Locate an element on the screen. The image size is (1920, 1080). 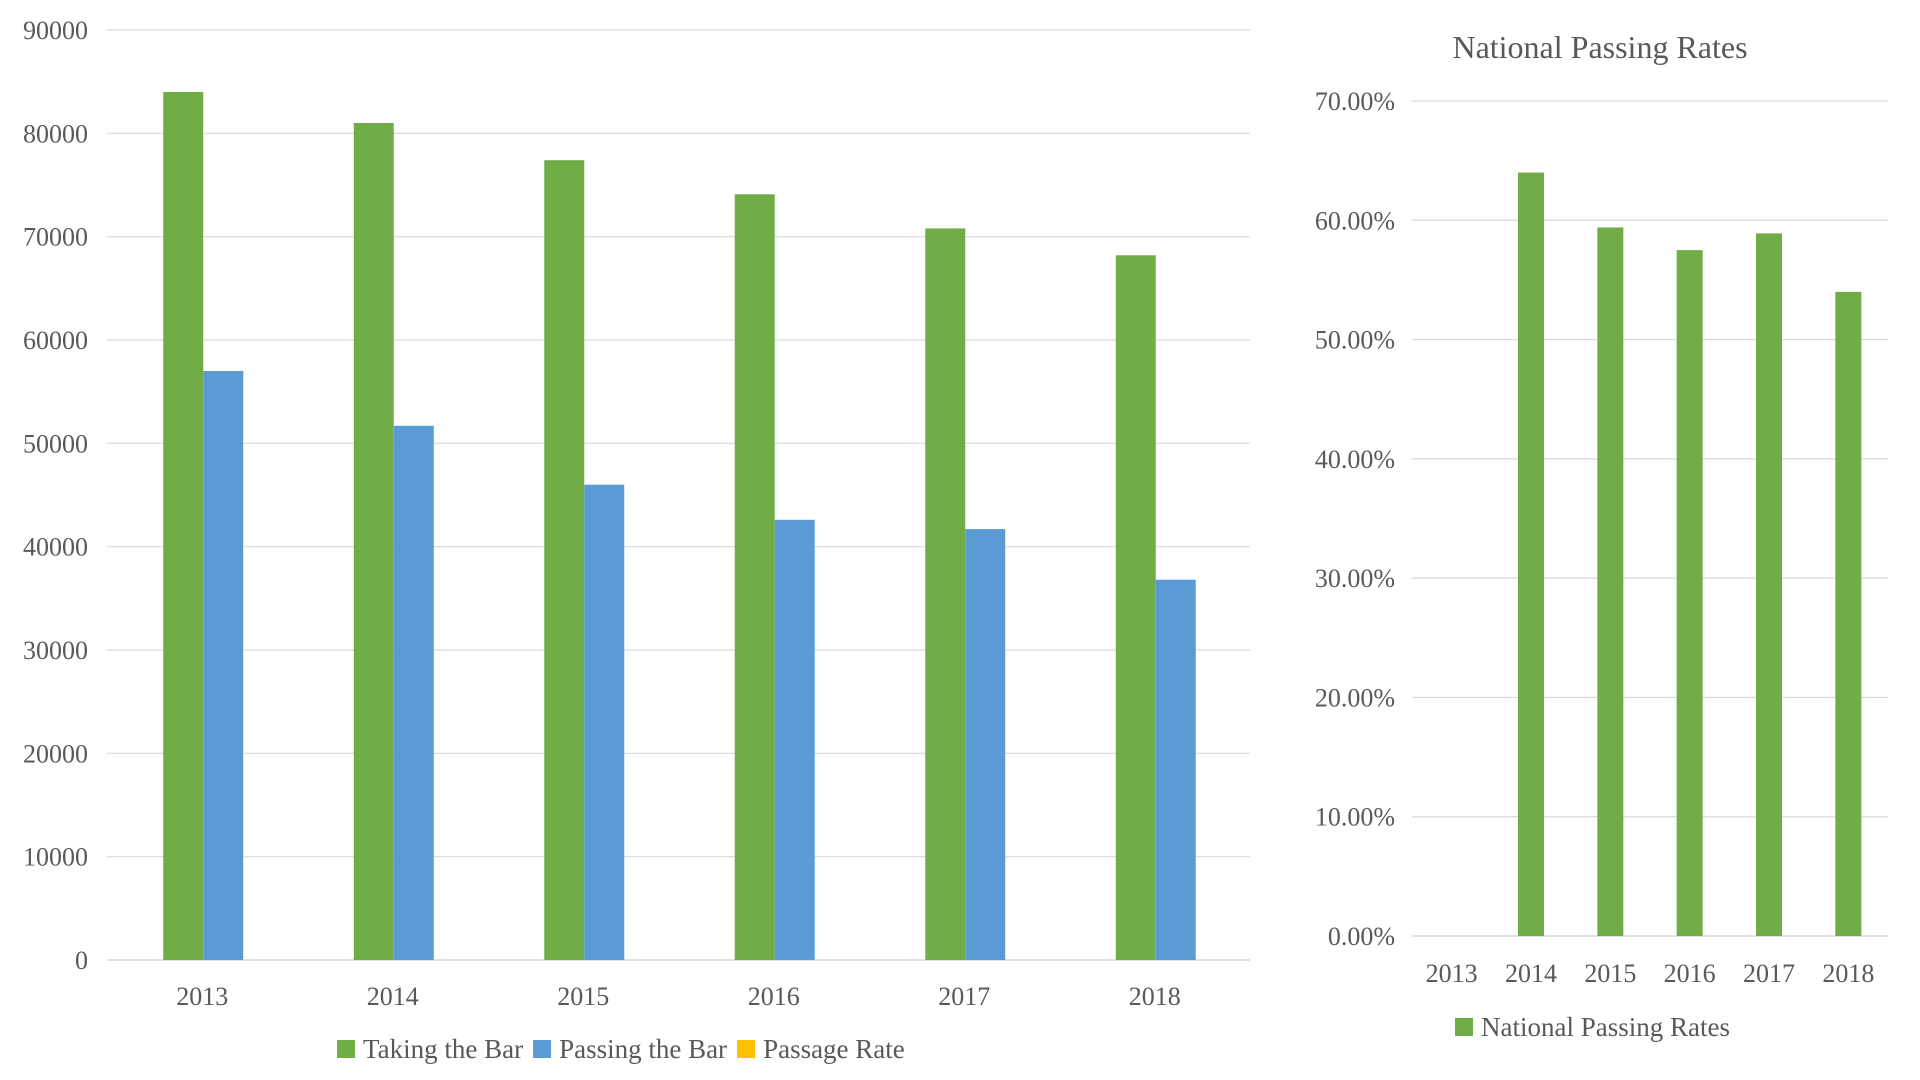
bar-national-passing-rates-2014 is located at coordinates (1531, 554).